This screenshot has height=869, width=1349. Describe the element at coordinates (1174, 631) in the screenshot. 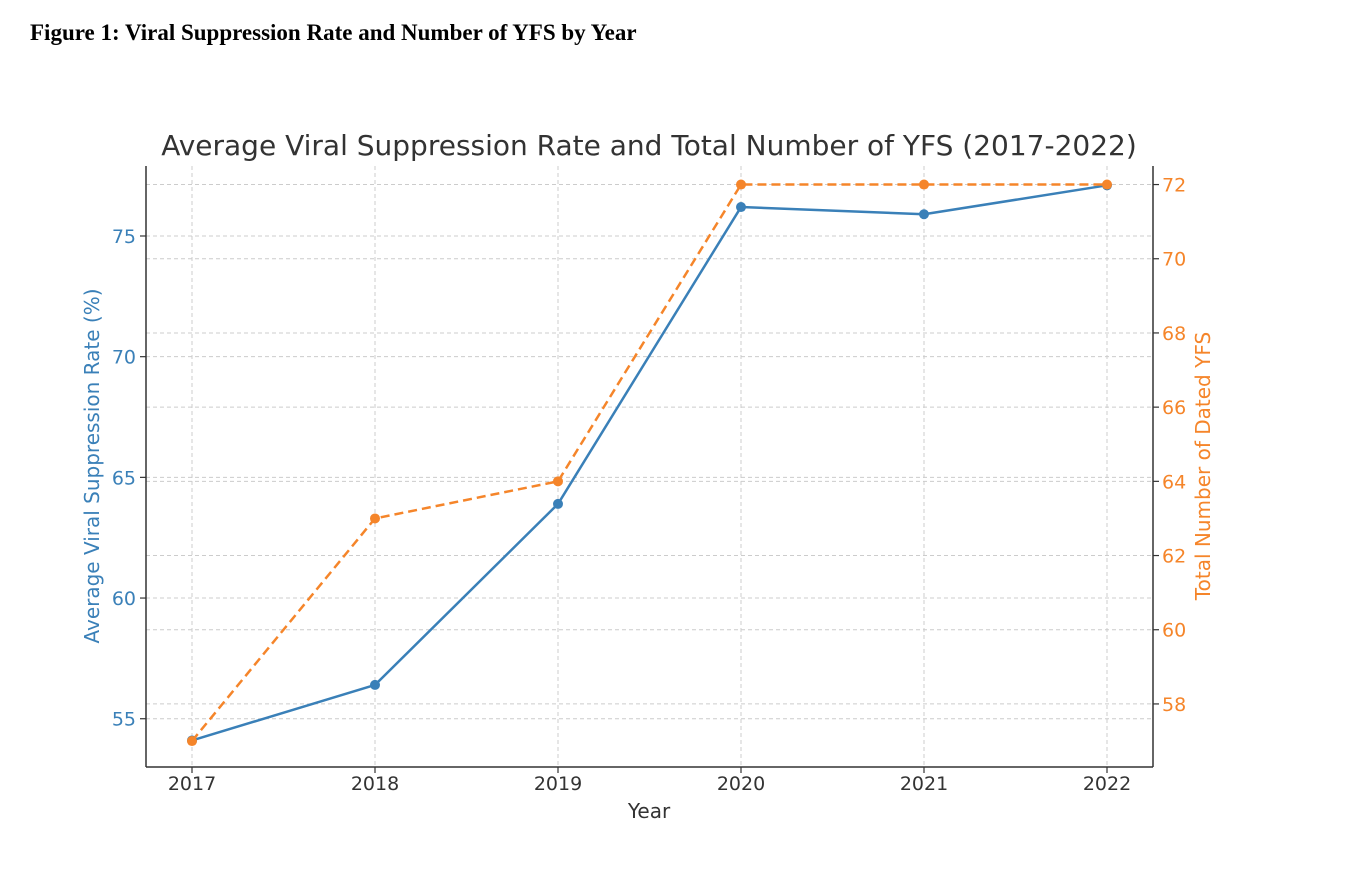

I see `right-y-tick-label: 60` at that location.